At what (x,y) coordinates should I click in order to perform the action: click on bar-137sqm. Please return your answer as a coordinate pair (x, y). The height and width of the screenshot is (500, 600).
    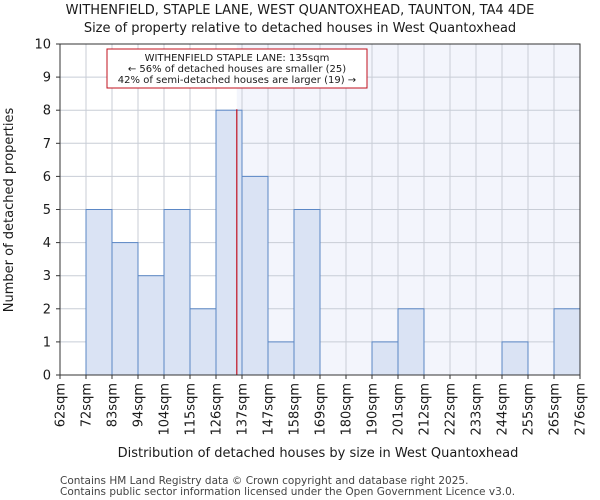
    Looking at the image, I should click on (255, 275).